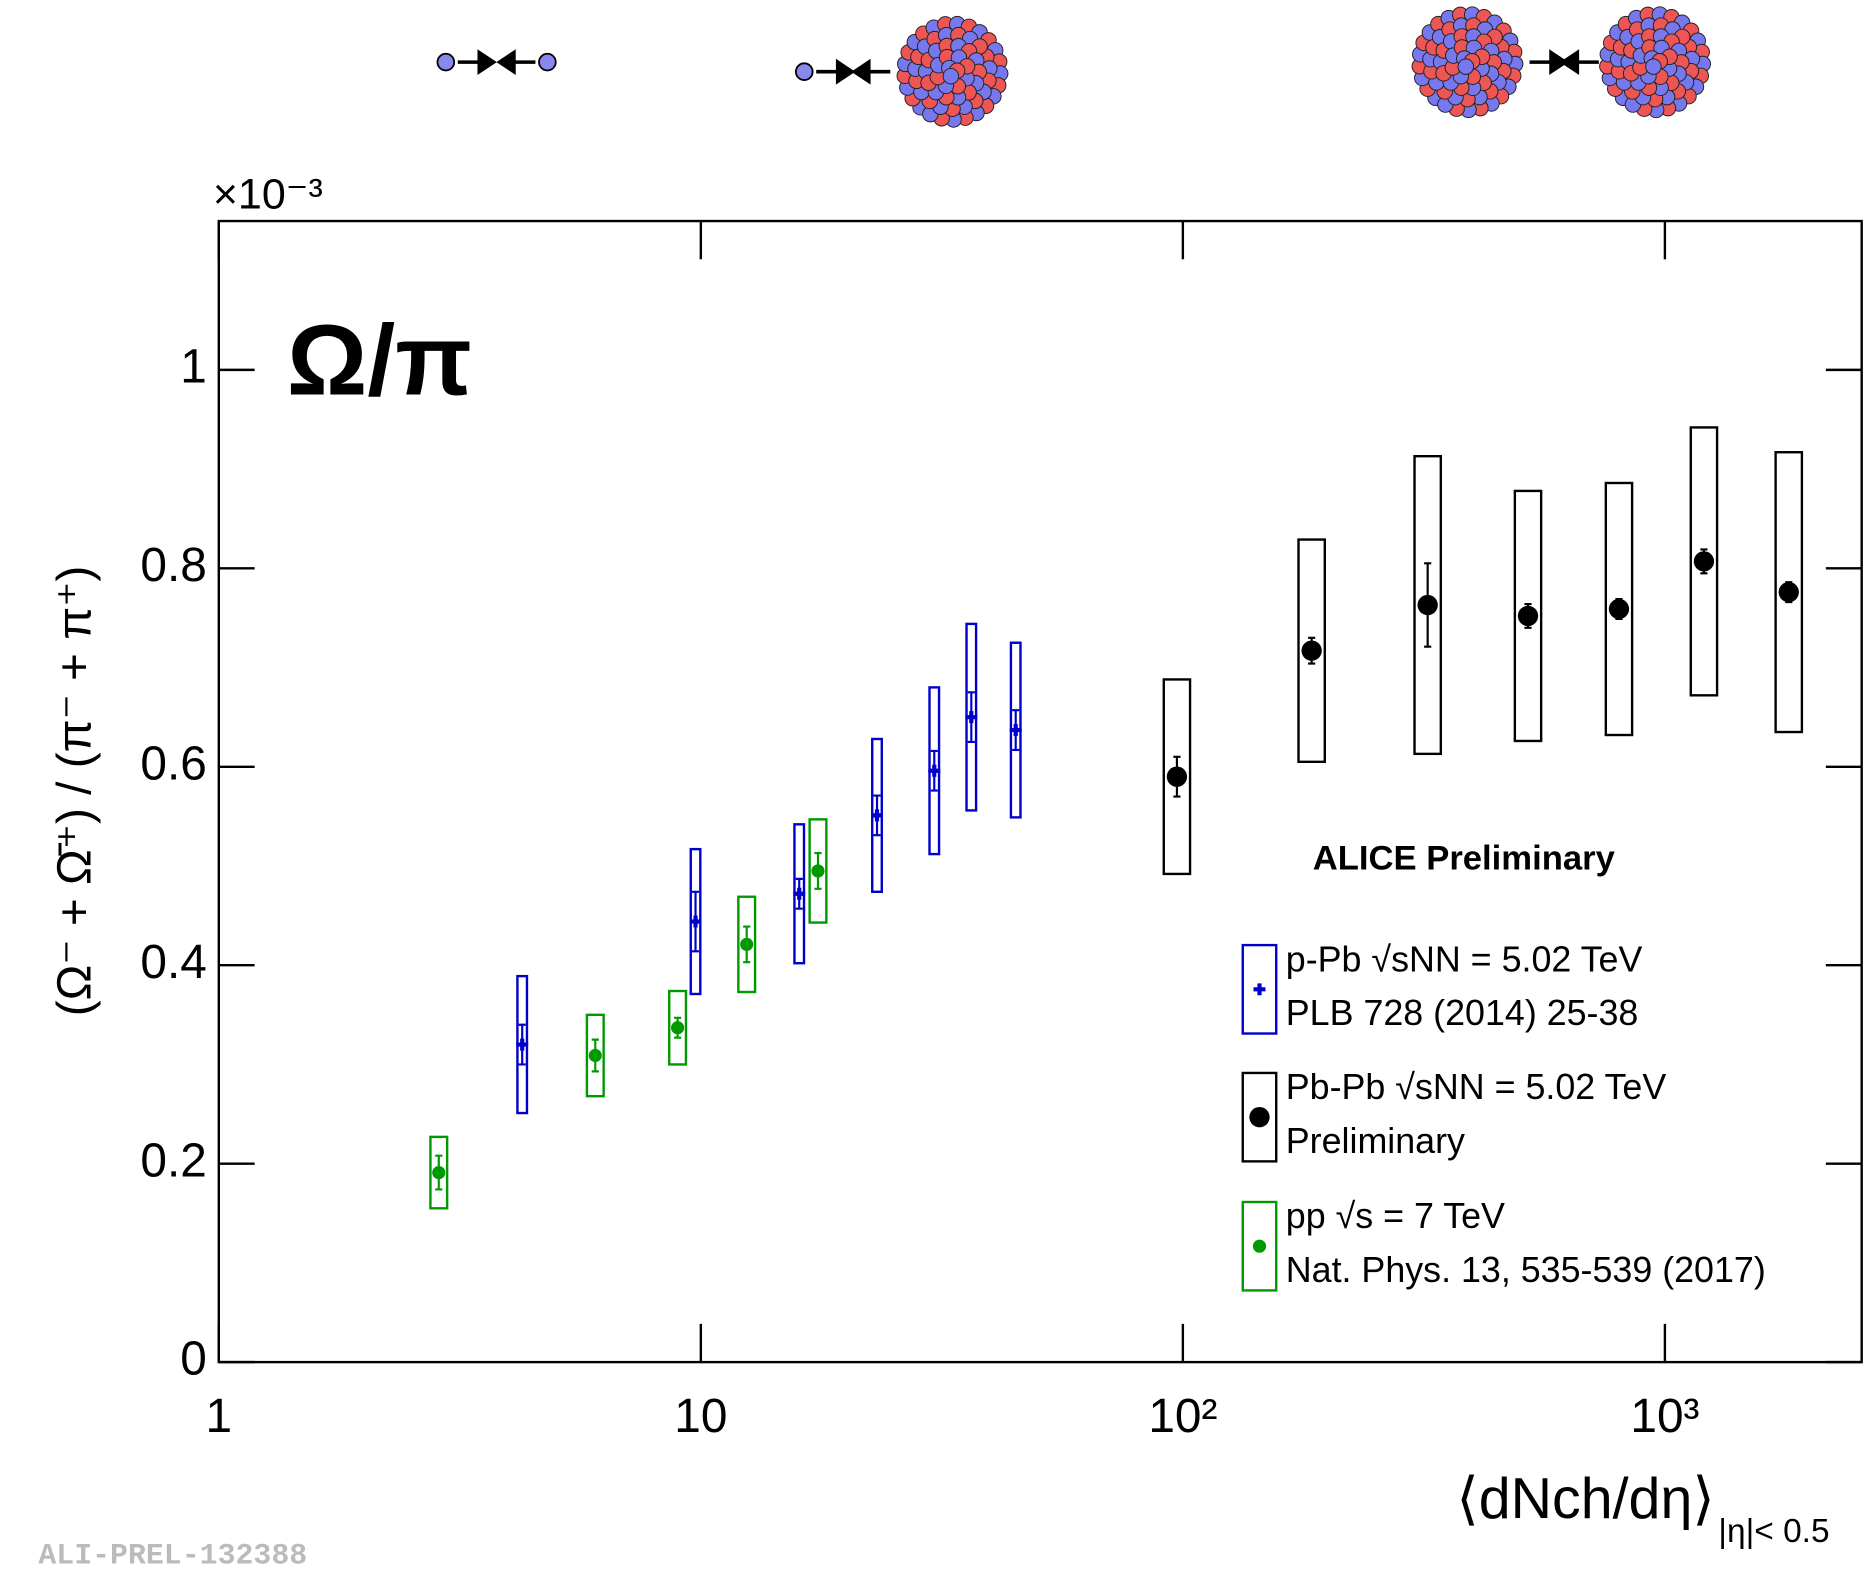 This screenshot has width=1869, height=1570. What do you see at coordinates (700, 1416) in the screenshot?
I see `x-tick-label: 10` at bounding box center [700, 1416].